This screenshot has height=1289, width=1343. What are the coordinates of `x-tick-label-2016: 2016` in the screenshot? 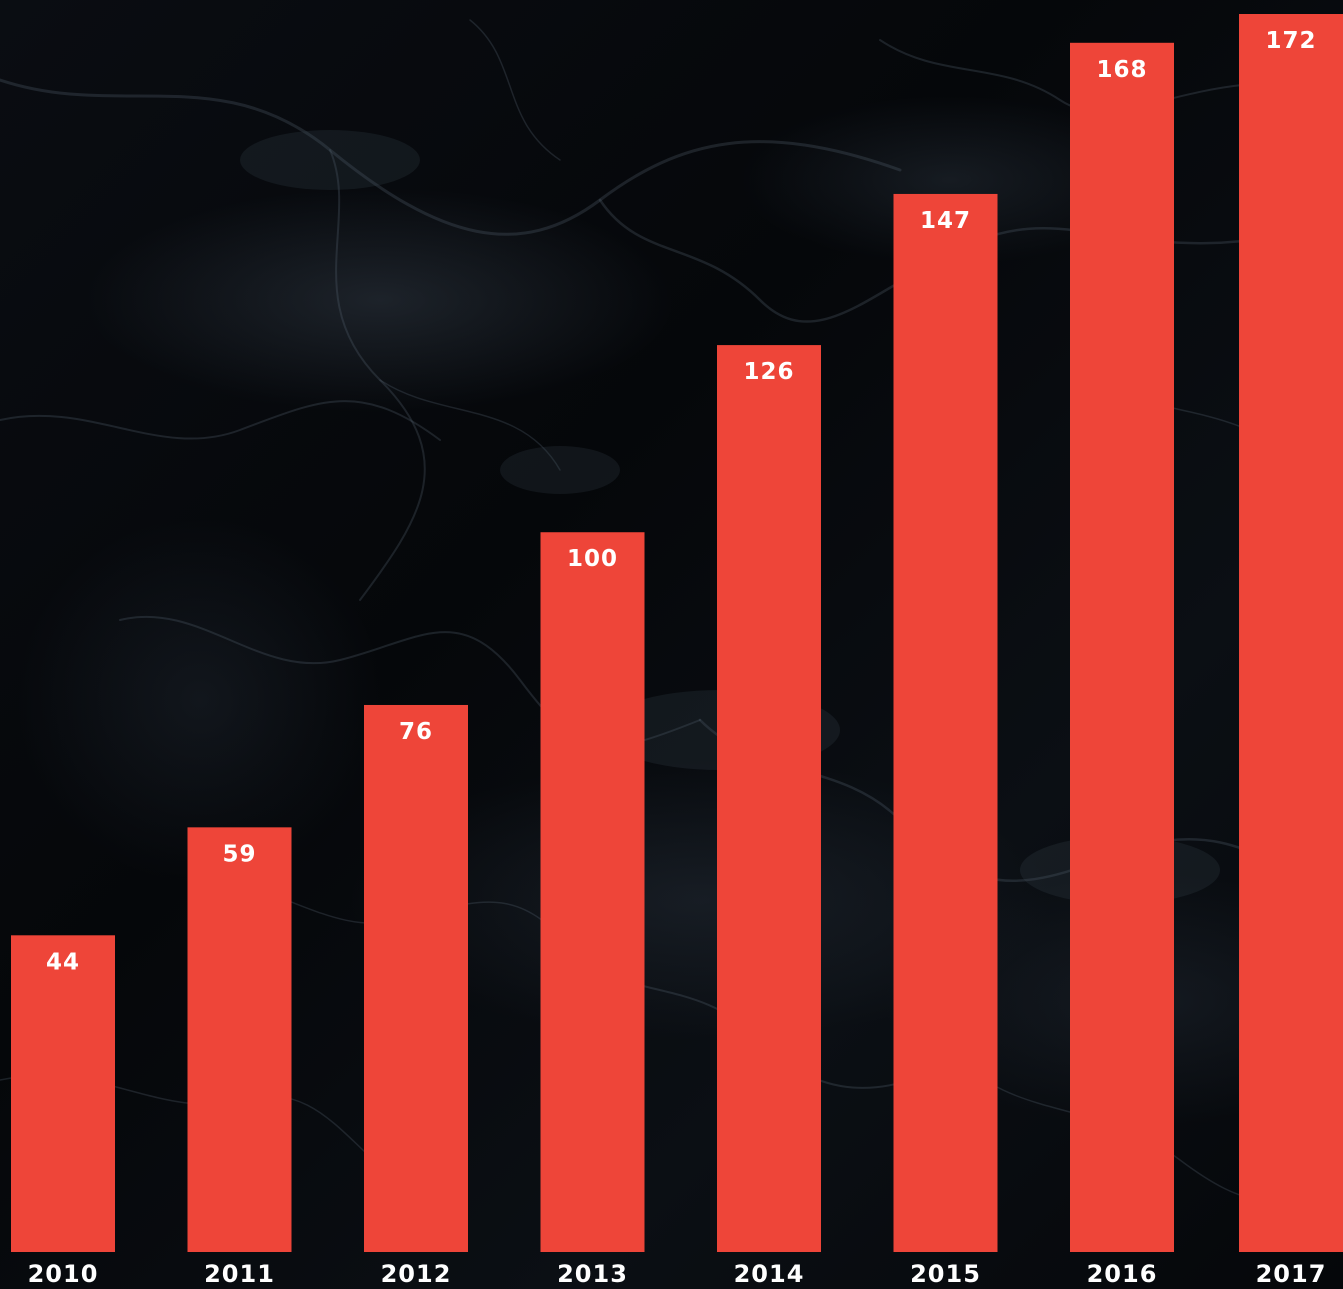 It's located at (1122, 1274).